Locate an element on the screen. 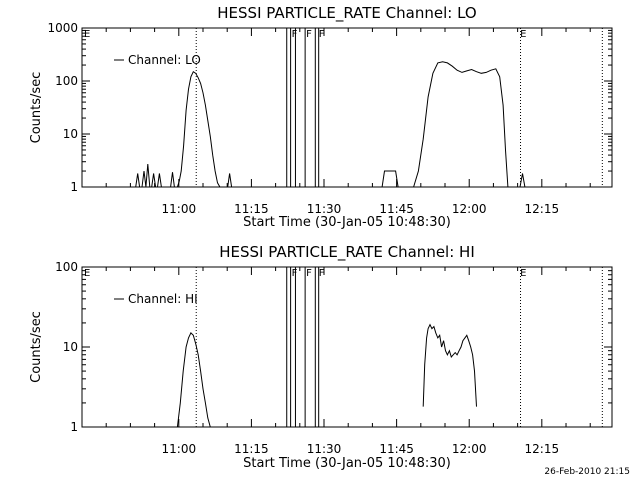 The image size is (640, 480). footer-date: 26-Feb-2010 21:15 is located at coordinates (587, 472).